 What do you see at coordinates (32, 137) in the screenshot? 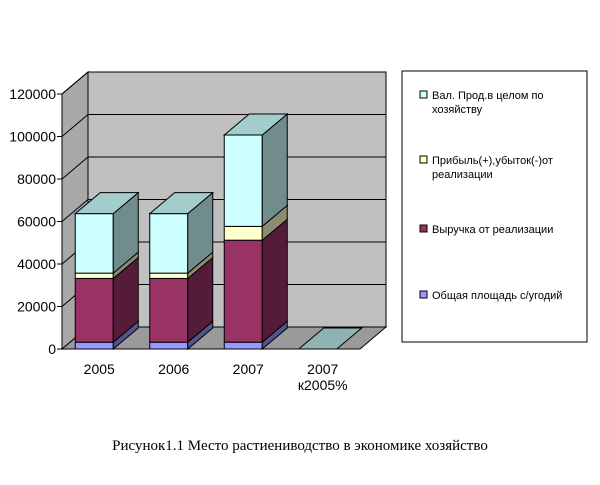
I see `y-tick-label: 100000` at bounding box center [32, 137].